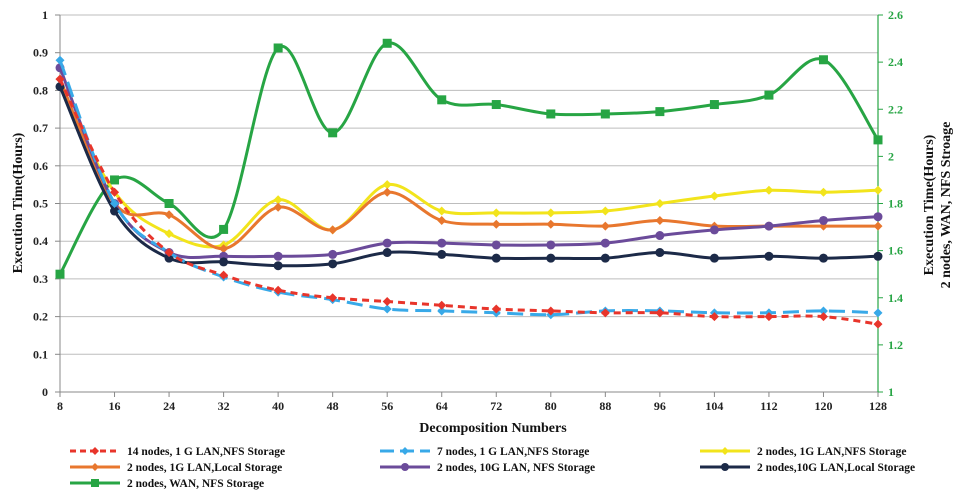 The height and width of the screenshot is (500, 959). I want to click on legend-label: 2 nodes,10G LAN,Local Storage, so click(836, 468).